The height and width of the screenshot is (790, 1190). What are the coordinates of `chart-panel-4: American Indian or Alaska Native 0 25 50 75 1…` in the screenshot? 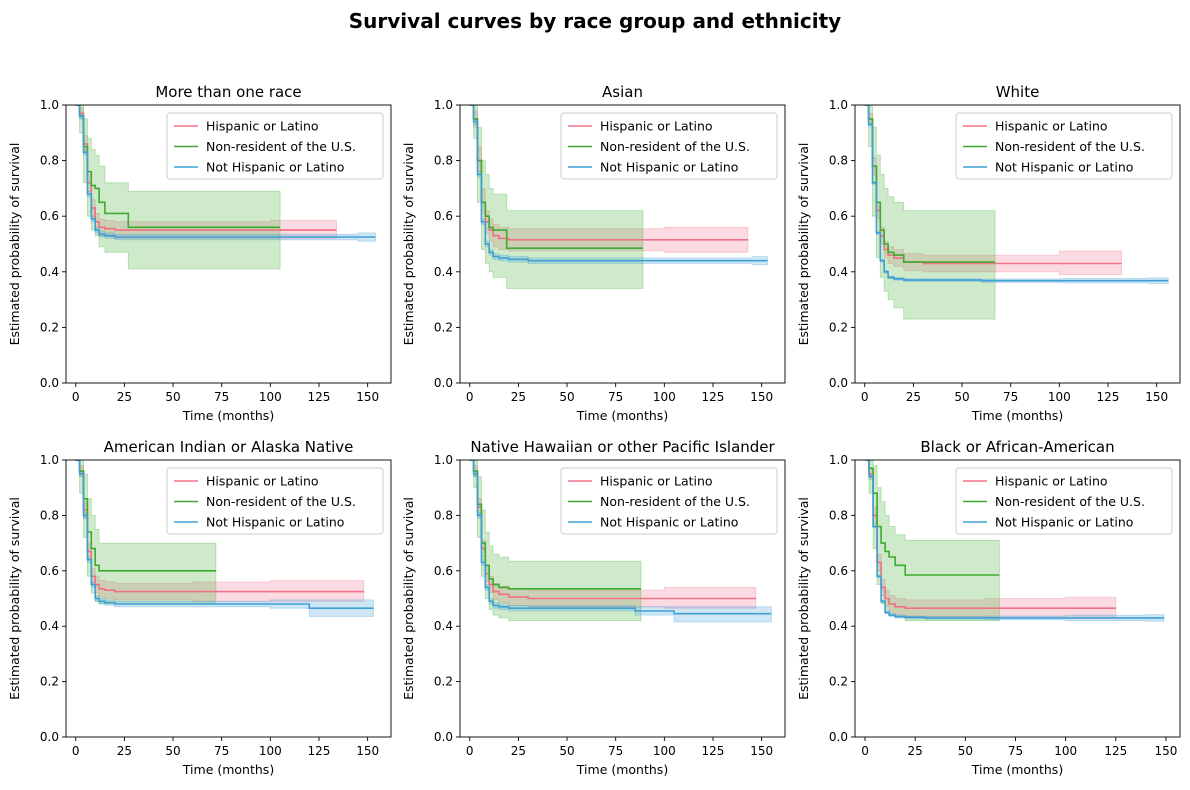 It's located at (199, 607).